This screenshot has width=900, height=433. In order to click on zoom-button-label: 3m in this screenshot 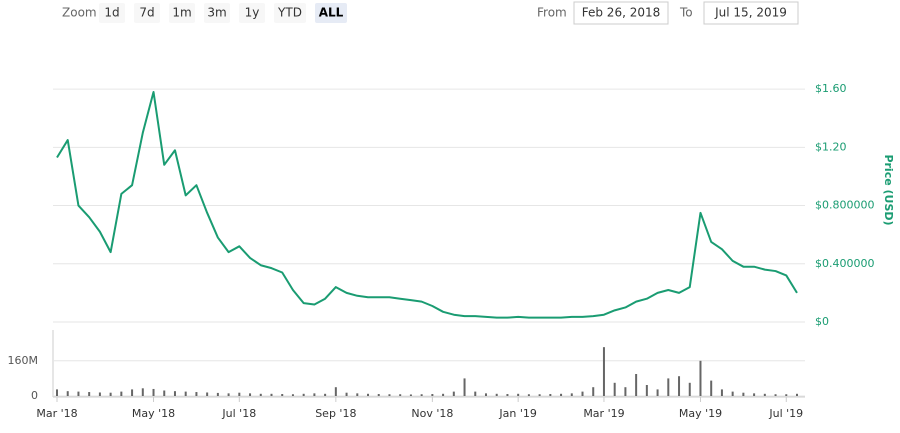, I will do `click(216, 13)`.